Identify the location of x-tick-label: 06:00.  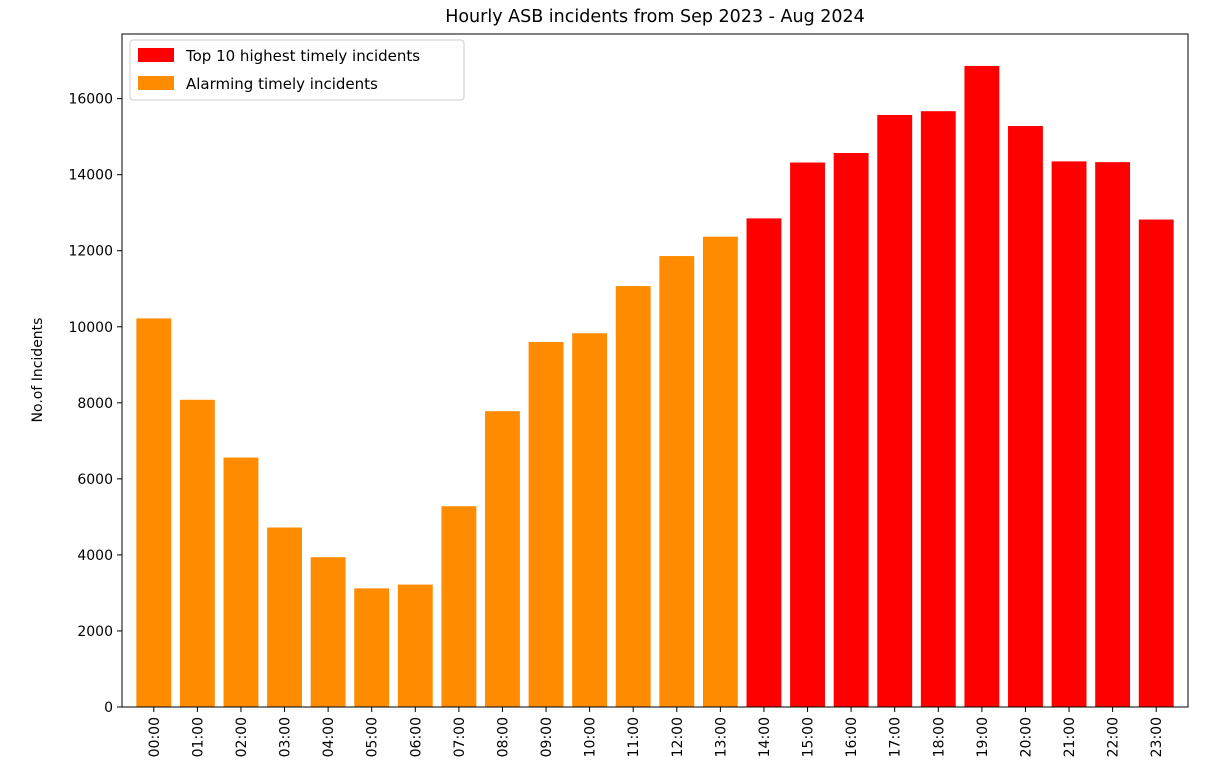
(416, 737).